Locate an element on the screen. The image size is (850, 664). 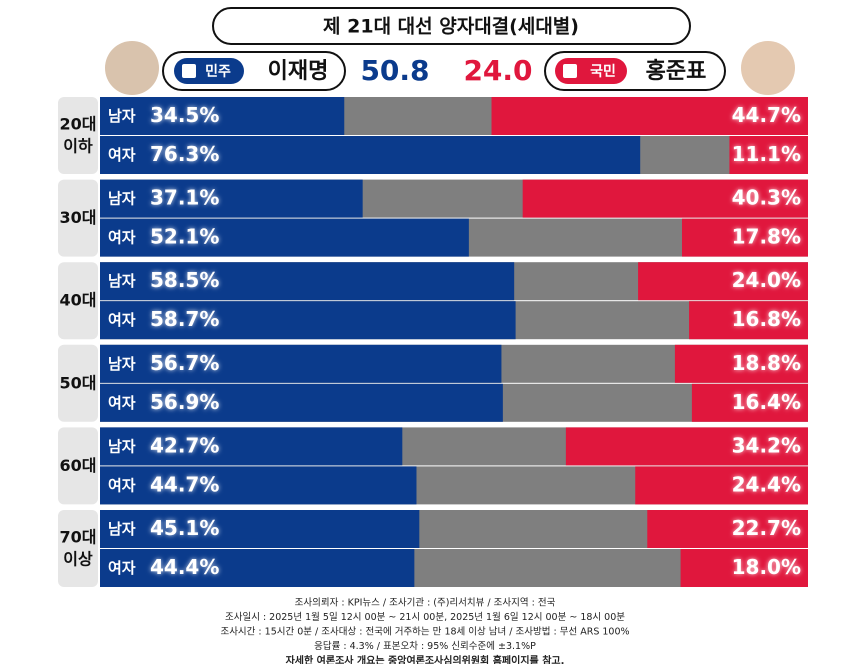
value-label: 11.1% is located at coordinates (766, 154).